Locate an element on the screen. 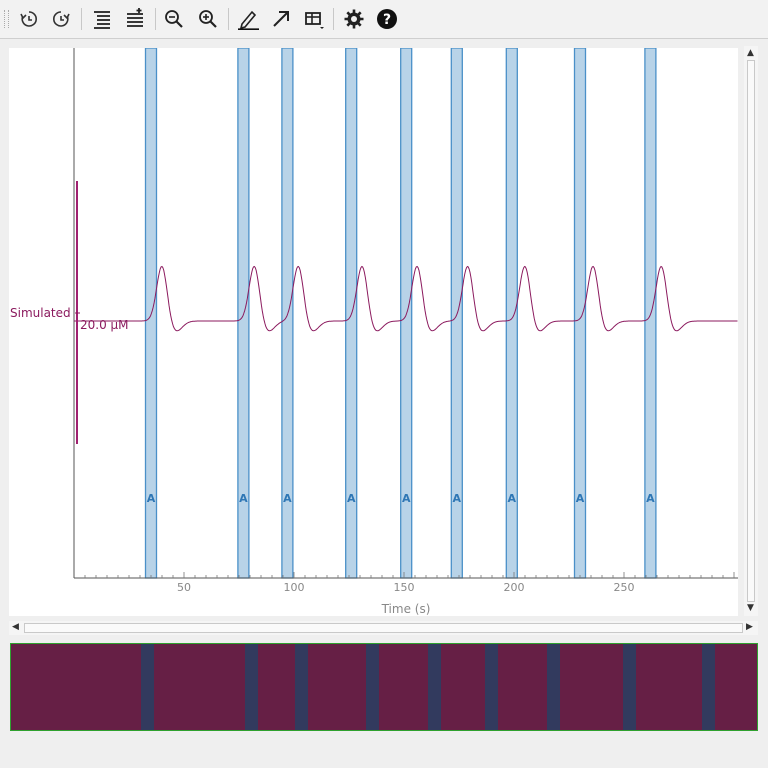 The height and width of the screenshot is (768, 768). vertical-scrollbar: ▲ ▼ is located at coordinates (751, 331).